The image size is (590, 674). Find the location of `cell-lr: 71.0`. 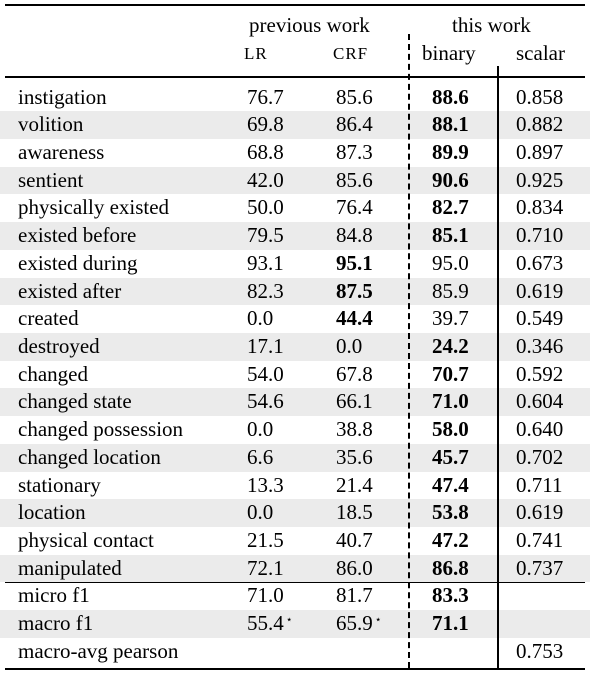

cell-lr: 71.0 is located at coordinates (265, 595).